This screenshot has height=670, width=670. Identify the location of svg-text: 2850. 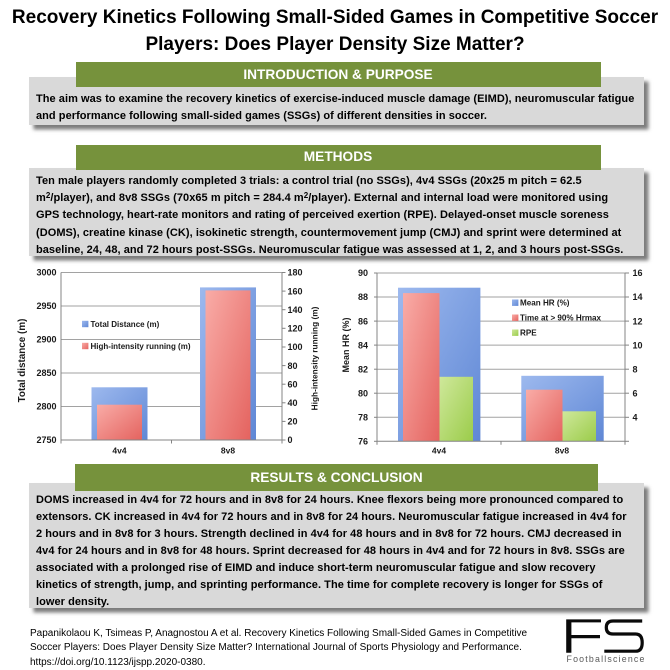
(46, 373).